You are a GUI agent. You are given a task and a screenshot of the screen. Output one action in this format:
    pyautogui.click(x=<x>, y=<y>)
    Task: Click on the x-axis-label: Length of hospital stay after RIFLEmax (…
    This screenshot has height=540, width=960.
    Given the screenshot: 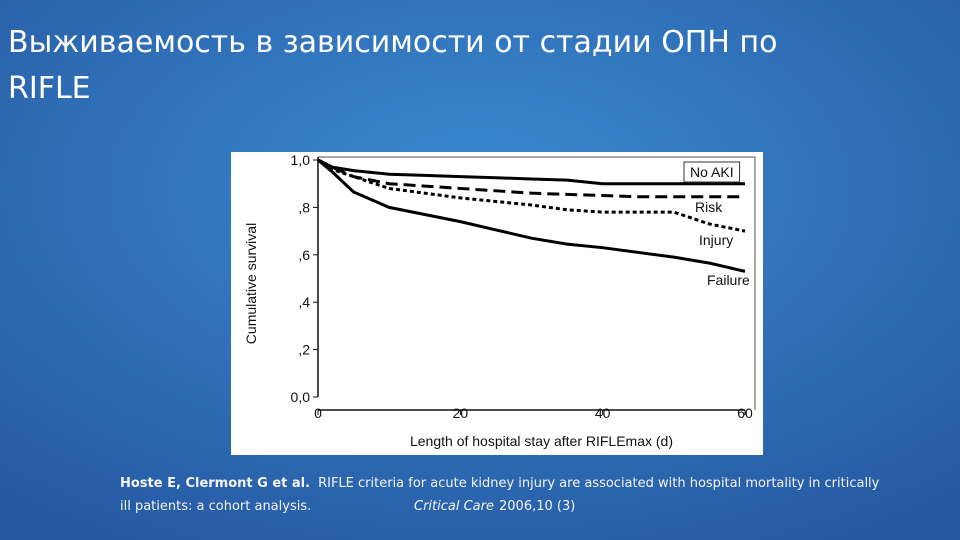 What is the action you would take?
    pyautogui.click(x=541, y=441)
    